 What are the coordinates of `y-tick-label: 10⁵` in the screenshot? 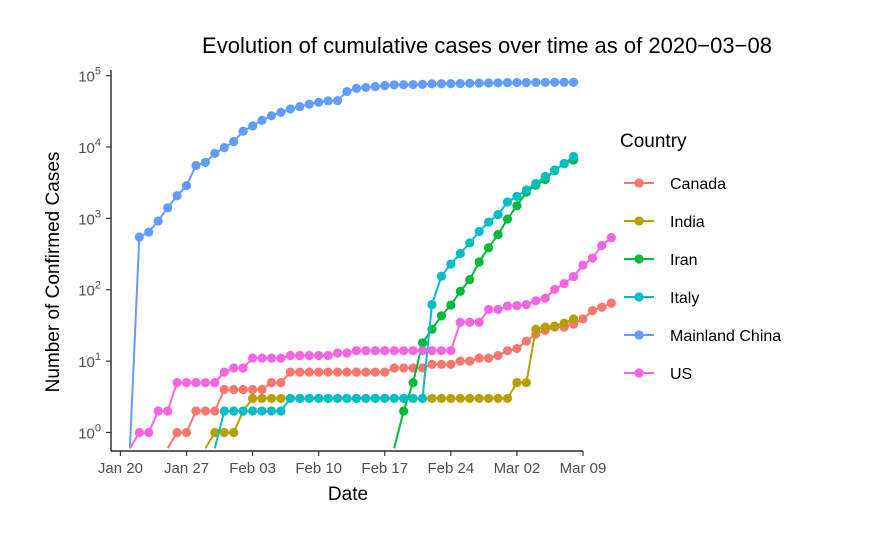 It's located at (89, 76).